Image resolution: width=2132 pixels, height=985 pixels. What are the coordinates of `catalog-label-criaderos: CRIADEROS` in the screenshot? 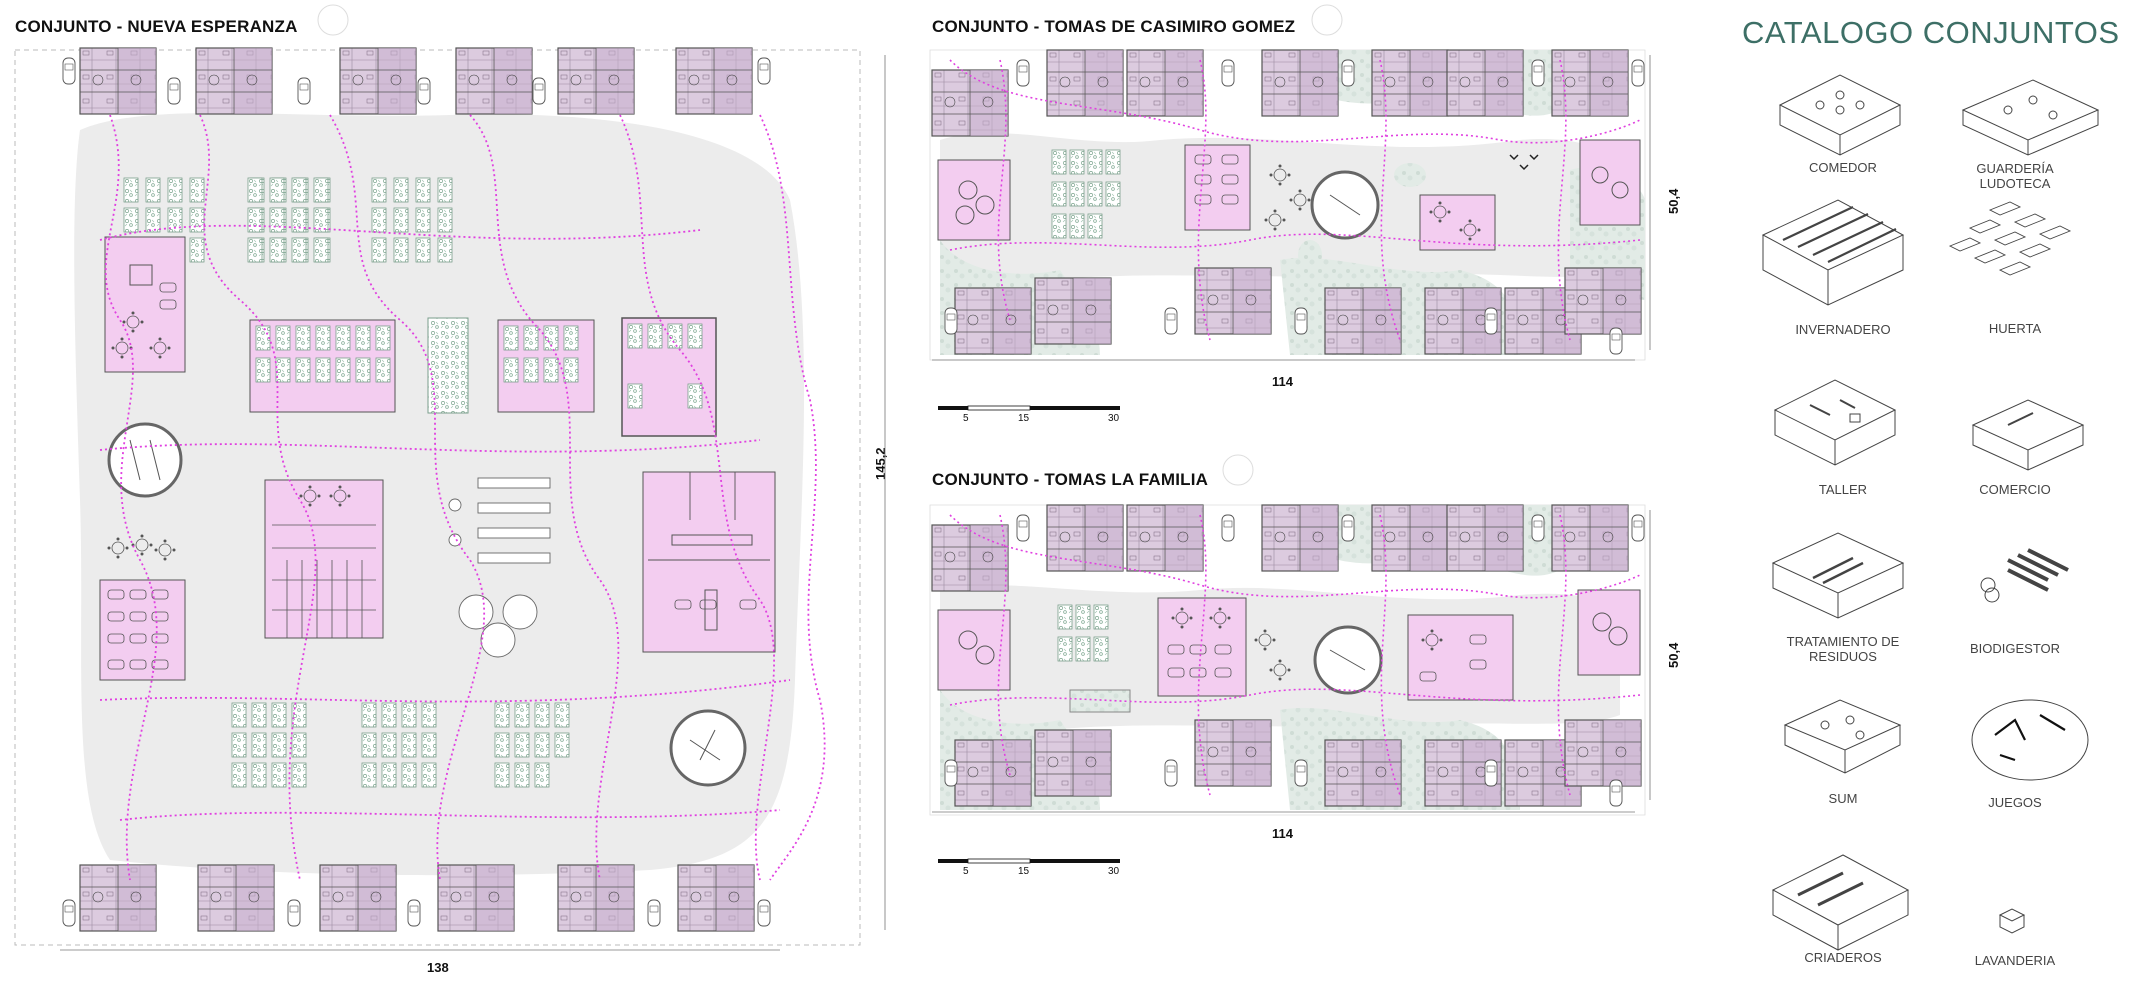 It's located at (1843, 957).